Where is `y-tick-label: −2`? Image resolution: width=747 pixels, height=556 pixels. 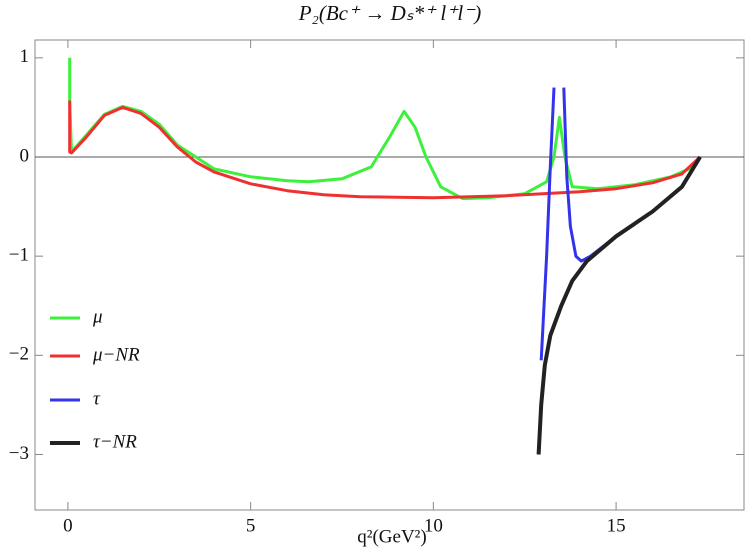 y-tick-label: −2 is located at coordinates (19, 354).